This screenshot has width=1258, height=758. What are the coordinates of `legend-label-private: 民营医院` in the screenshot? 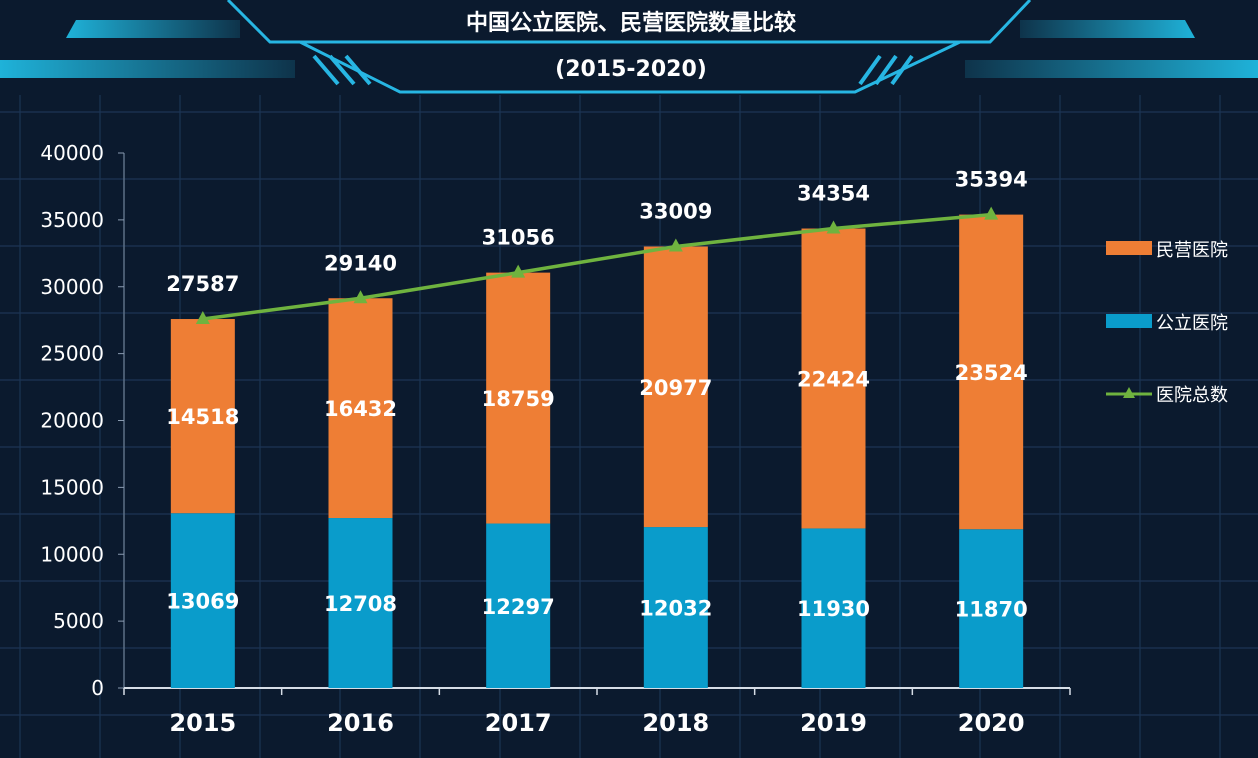 It's located at (1192, 250).